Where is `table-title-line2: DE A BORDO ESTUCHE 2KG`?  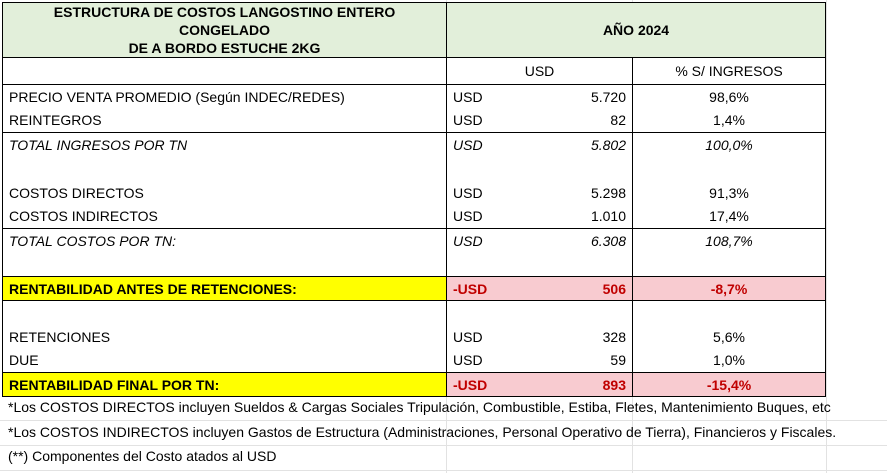 table-title-line2: DE A BORDO ESTUCHE 2KG is located at coordinates (224, 48).